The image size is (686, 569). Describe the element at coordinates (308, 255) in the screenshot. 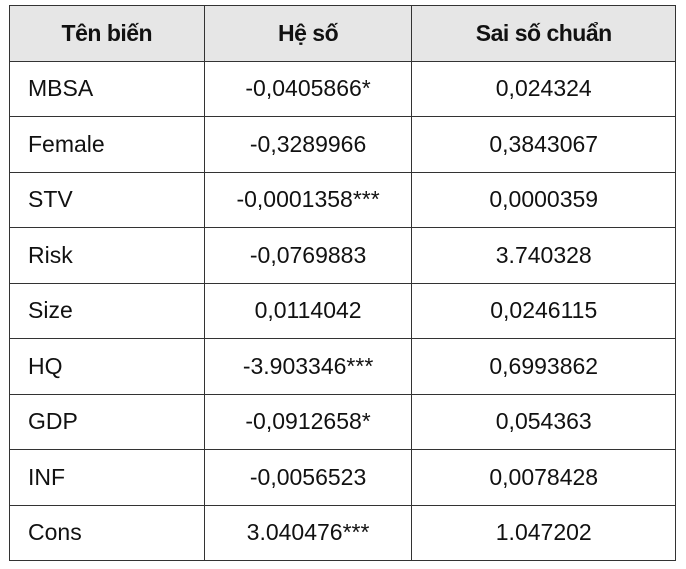

I see `coefficient: -0,0769883` at that location.